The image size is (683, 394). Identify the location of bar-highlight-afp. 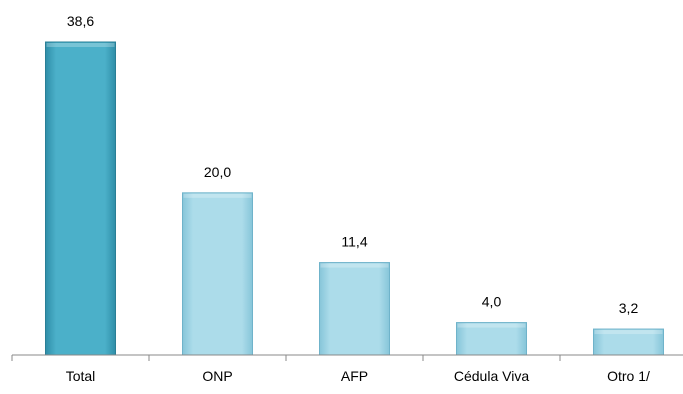
(354, 265).